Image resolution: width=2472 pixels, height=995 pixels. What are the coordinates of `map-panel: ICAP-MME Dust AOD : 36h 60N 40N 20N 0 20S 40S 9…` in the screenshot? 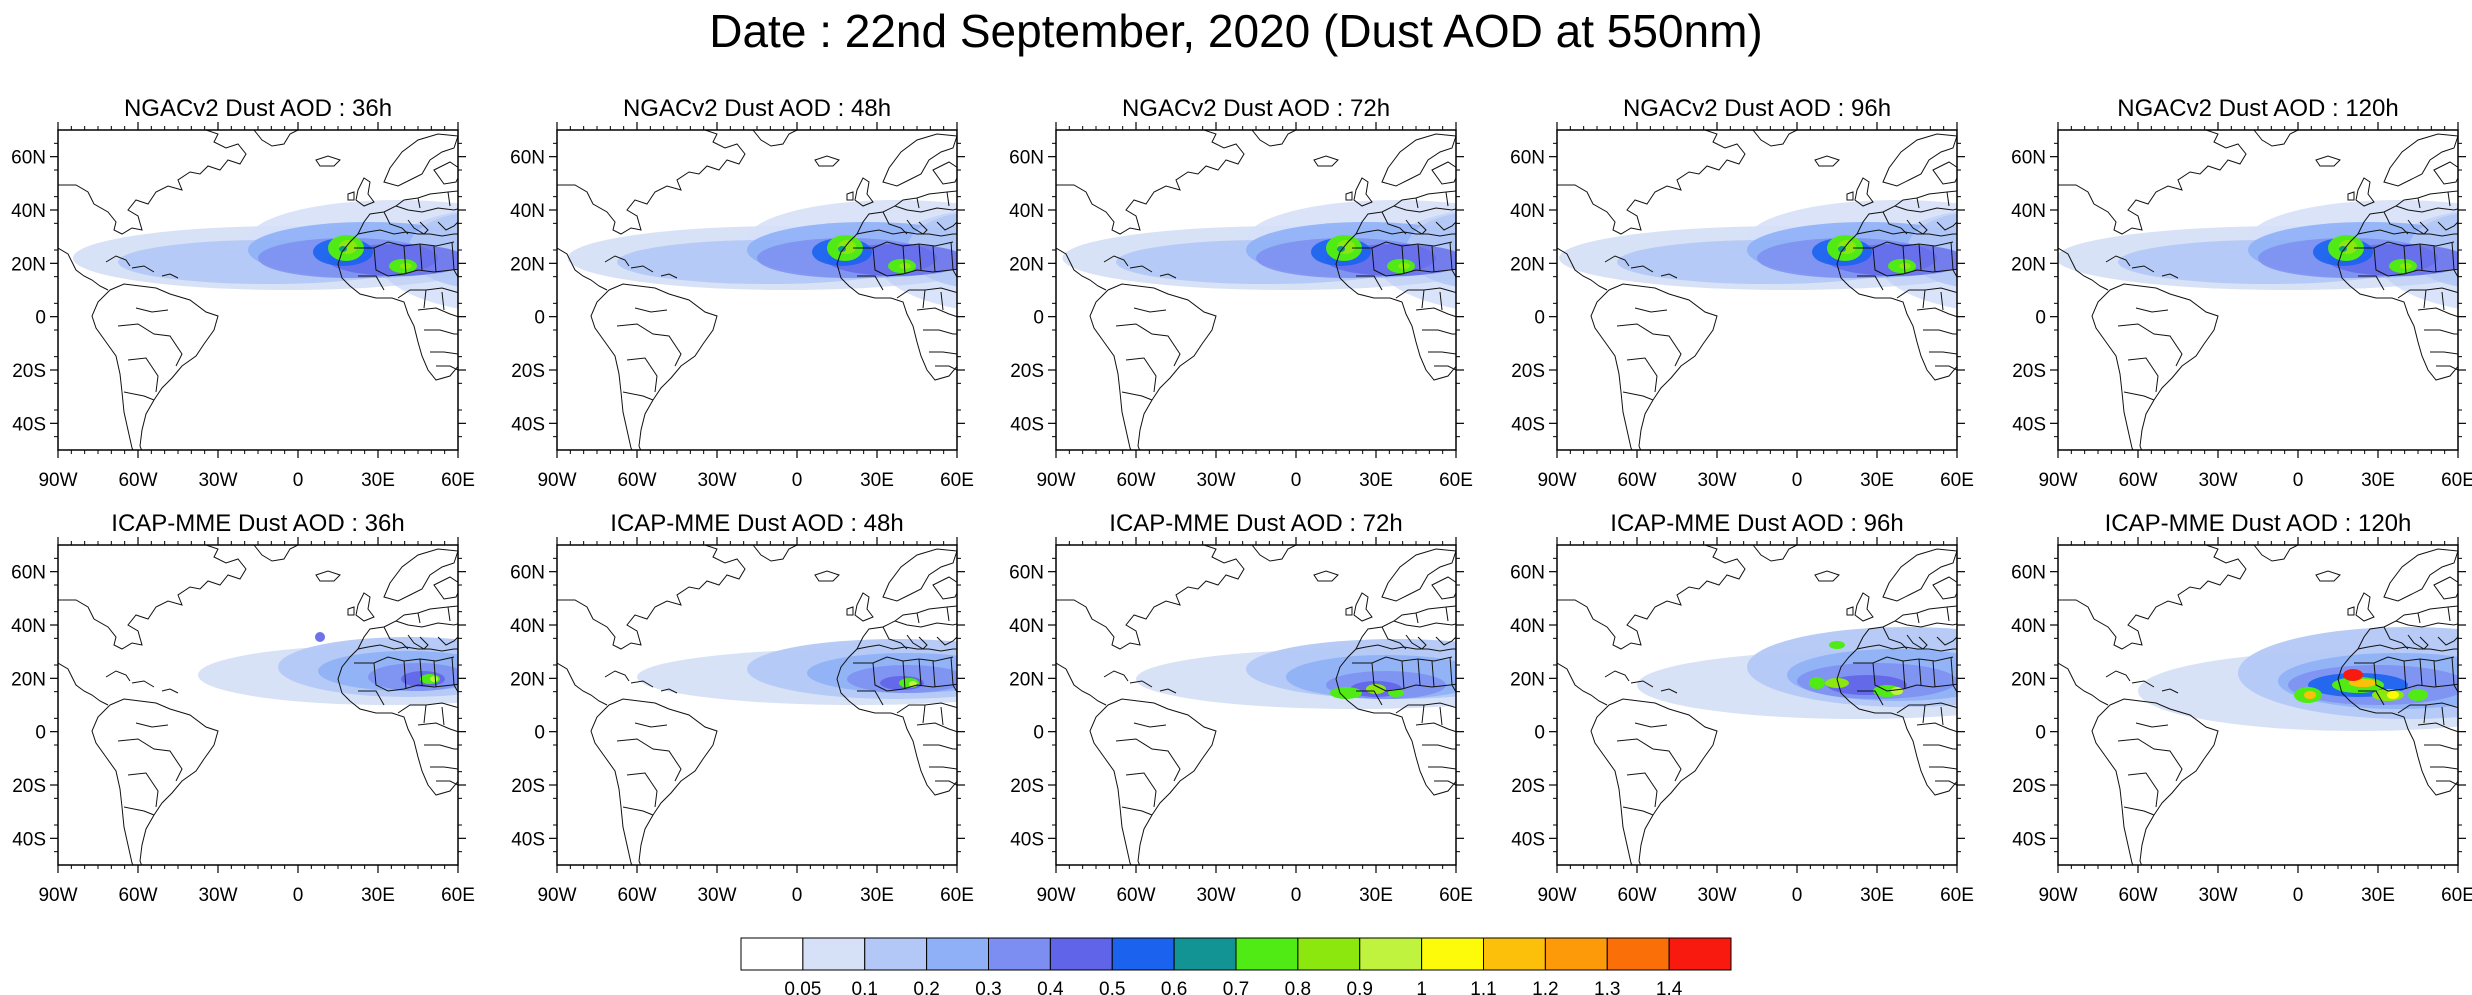 It's located at (243, 708).